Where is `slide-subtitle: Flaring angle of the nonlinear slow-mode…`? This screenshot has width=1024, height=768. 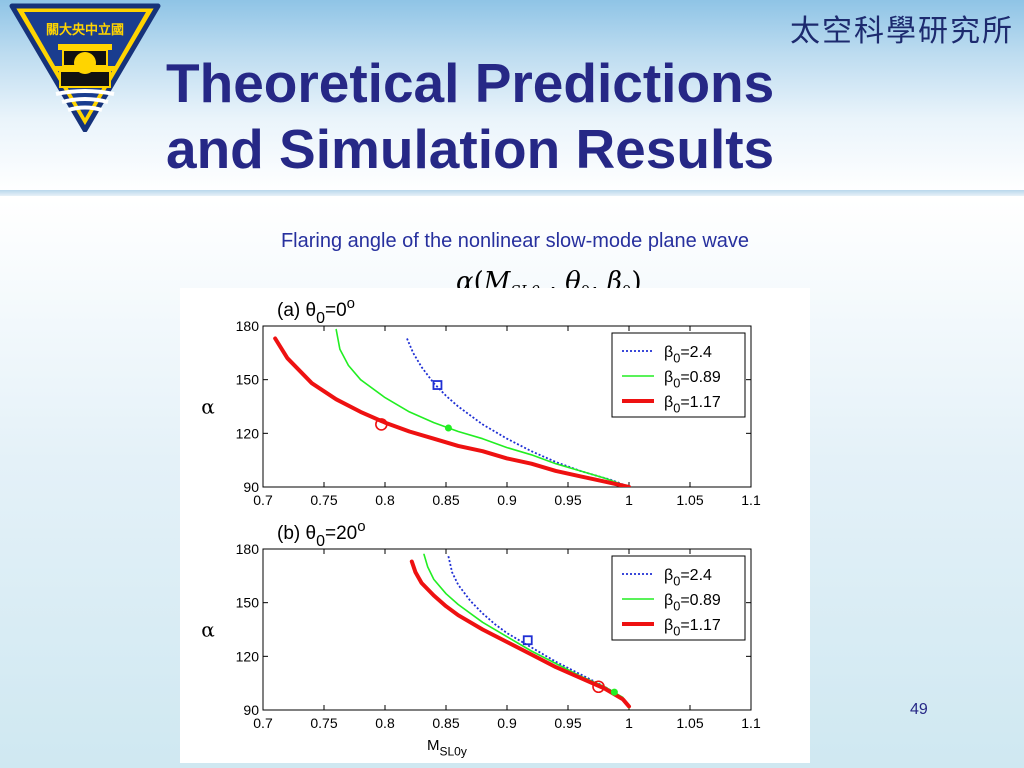
slide-subtitle: Flaring angle of the nonlinear slow-mode… is located at coordinates (515, 241).